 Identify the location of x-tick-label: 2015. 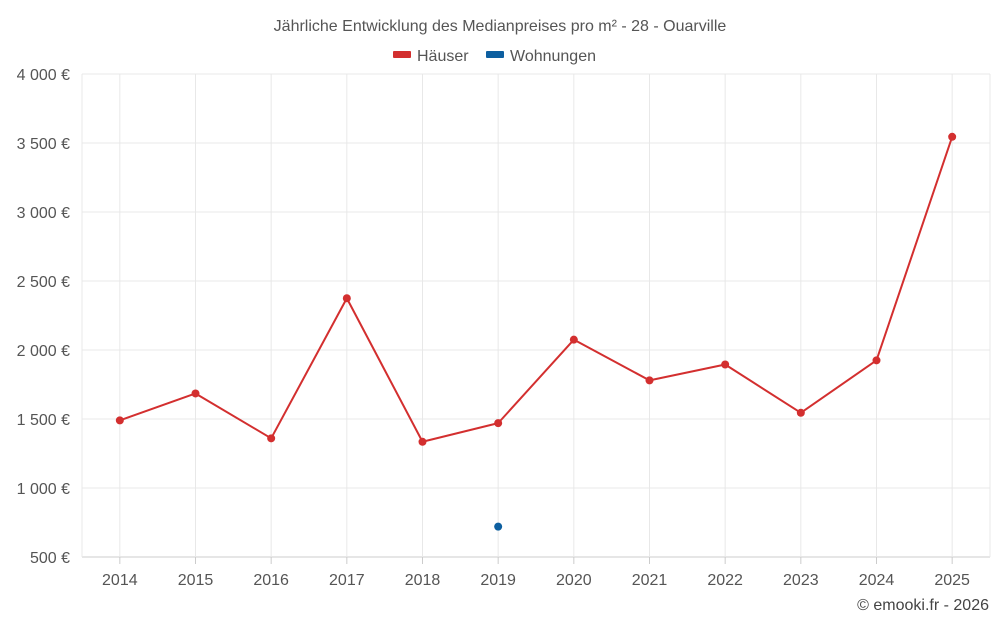
(196, 580).